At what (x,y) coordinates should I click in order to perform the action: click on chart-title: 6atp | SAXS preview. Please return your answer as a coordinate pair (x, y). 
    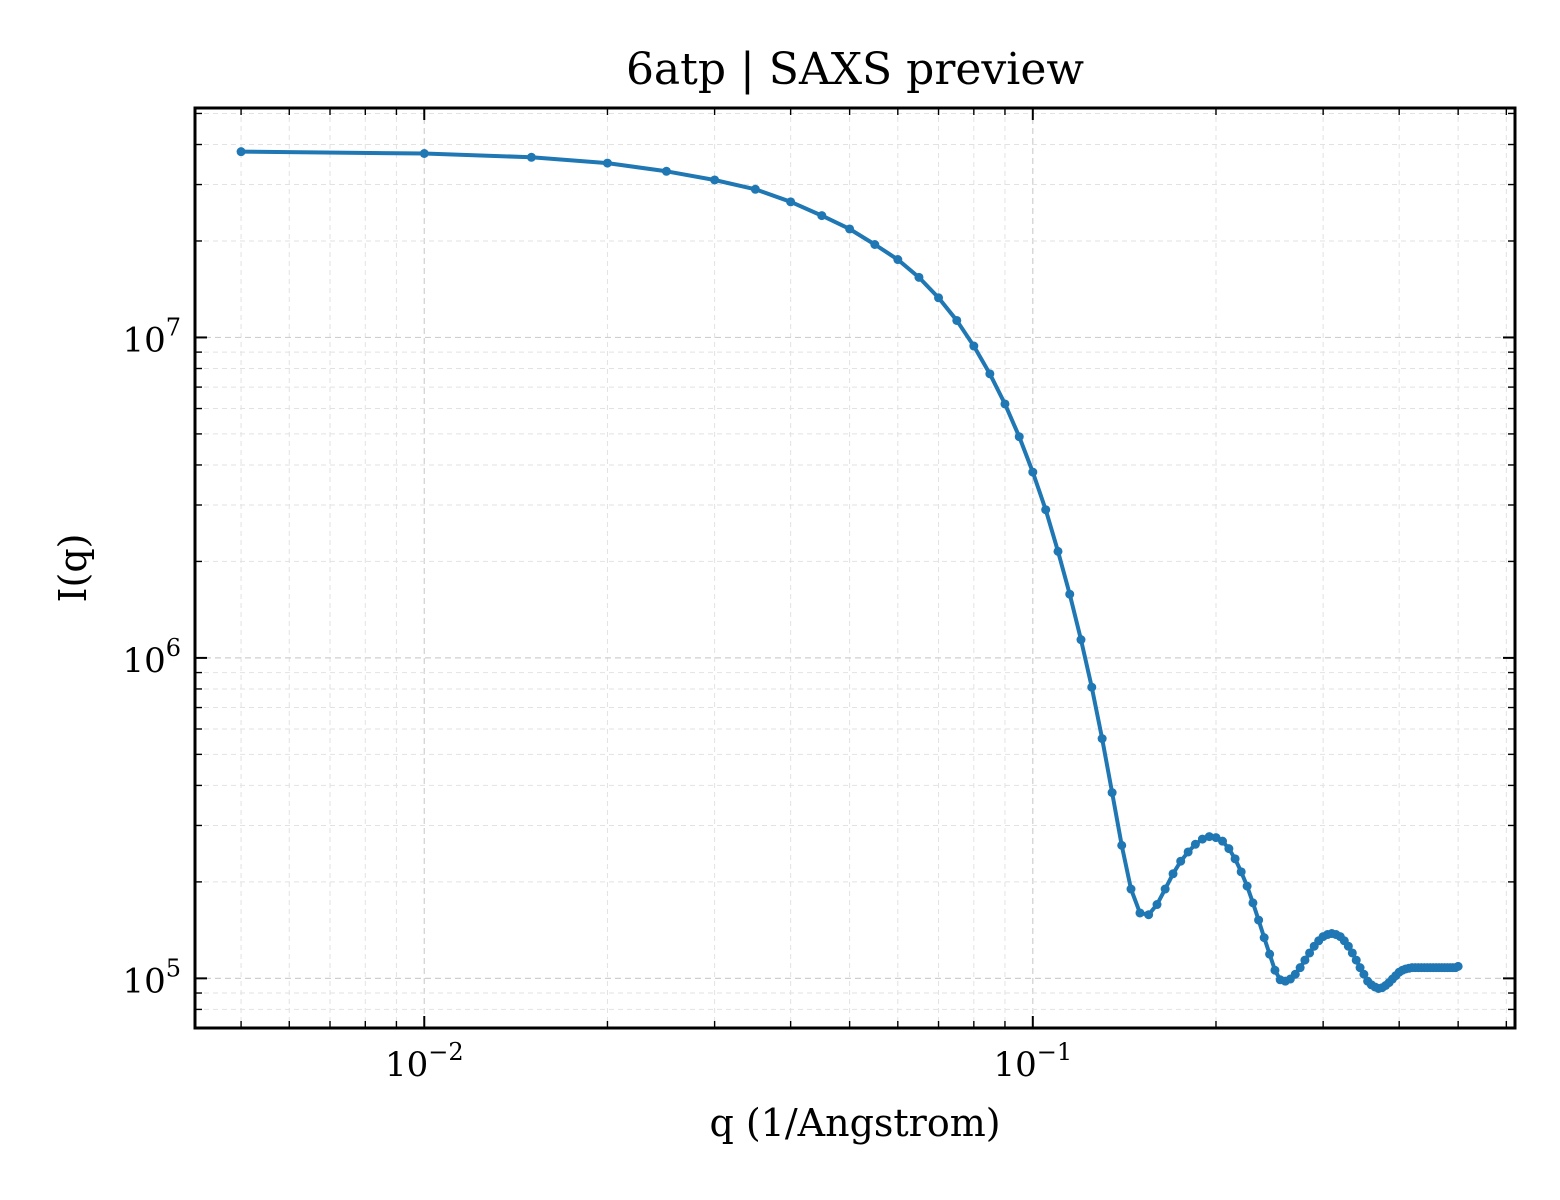
    Looking at the image, I should click on (855, 69).